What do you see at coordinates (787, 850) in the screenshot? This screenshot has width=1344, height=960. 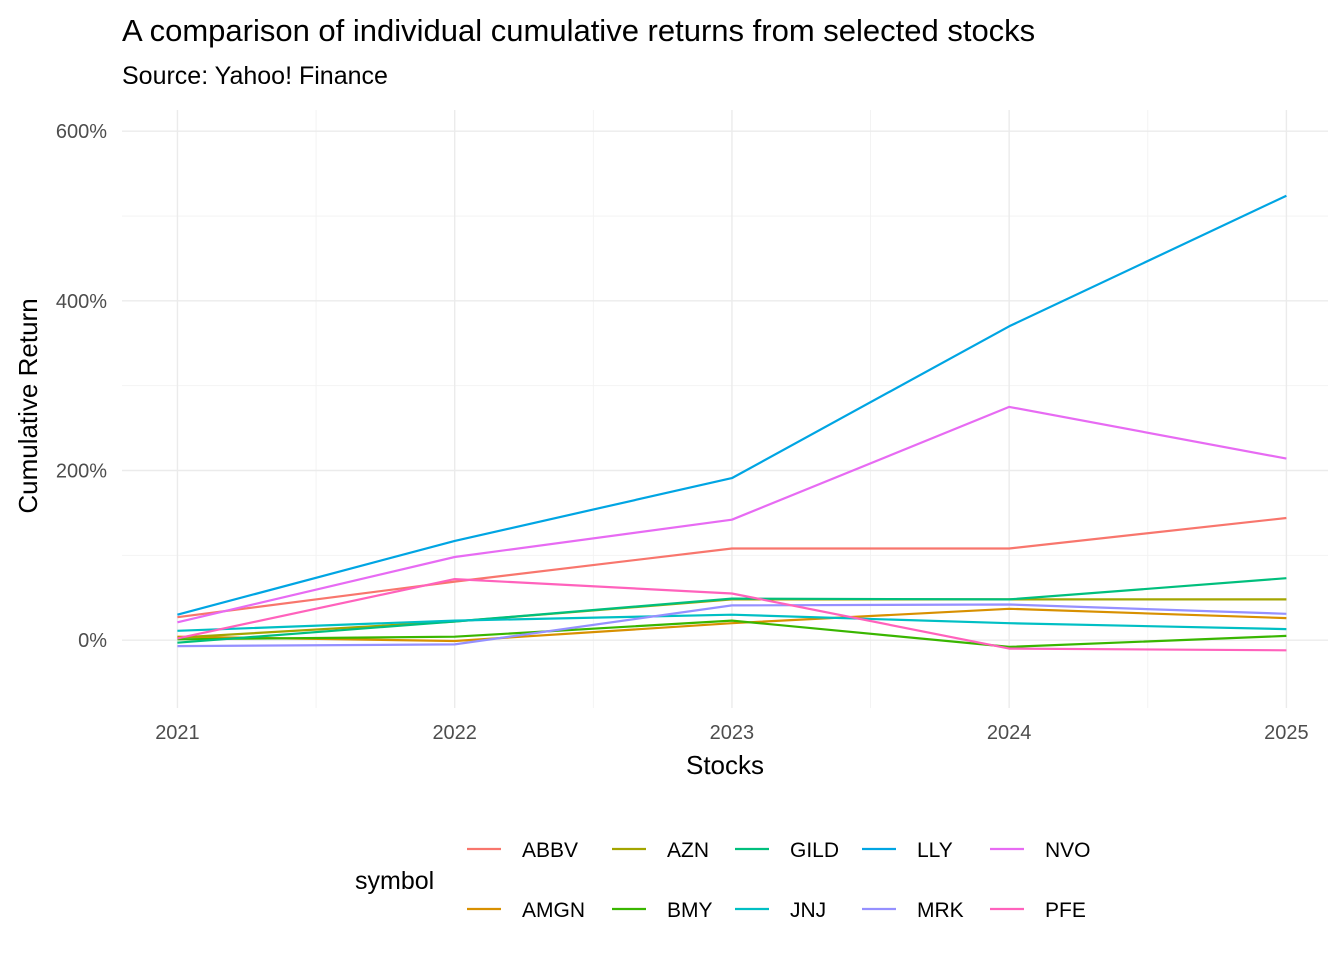 I see `legend-item-gild: GILD` at bounding box center [787, 850].